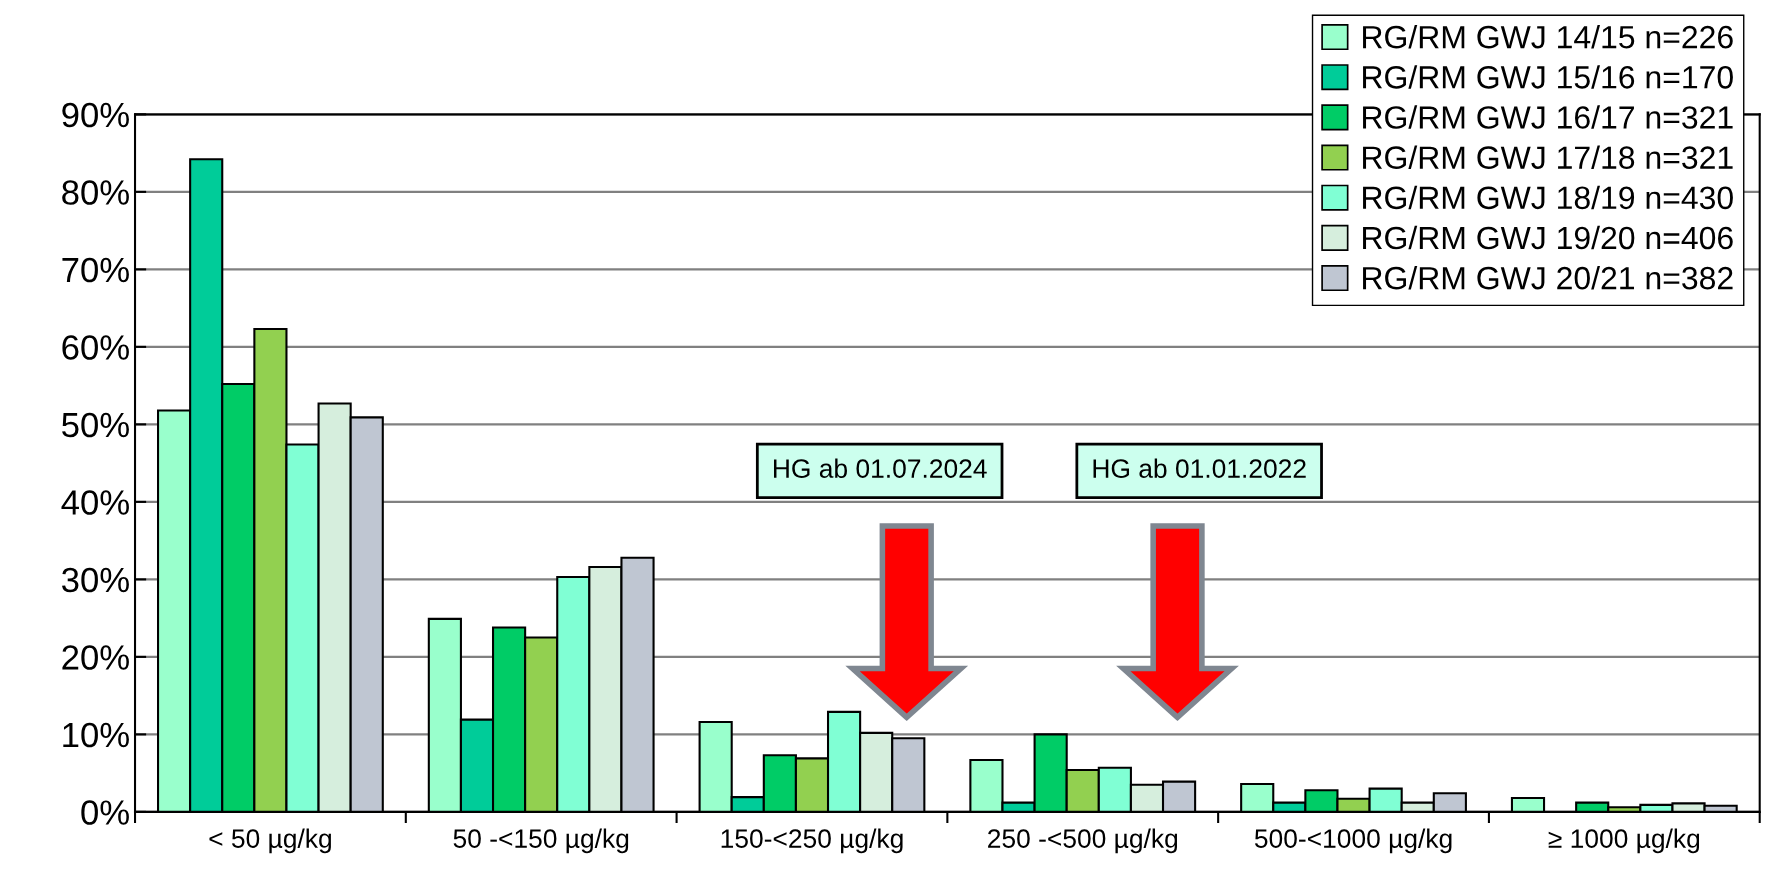 This screenshot has height=873, width=1765. Describe the element at coordinates (105, 812) in the screenshot. I see `y-tick-label: 0%` at that location.